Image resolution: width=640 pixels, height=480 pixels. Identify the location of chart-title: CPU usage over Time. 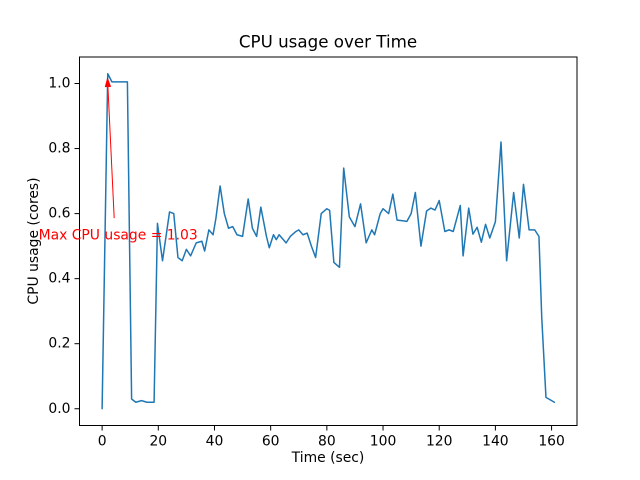
(328, 42).